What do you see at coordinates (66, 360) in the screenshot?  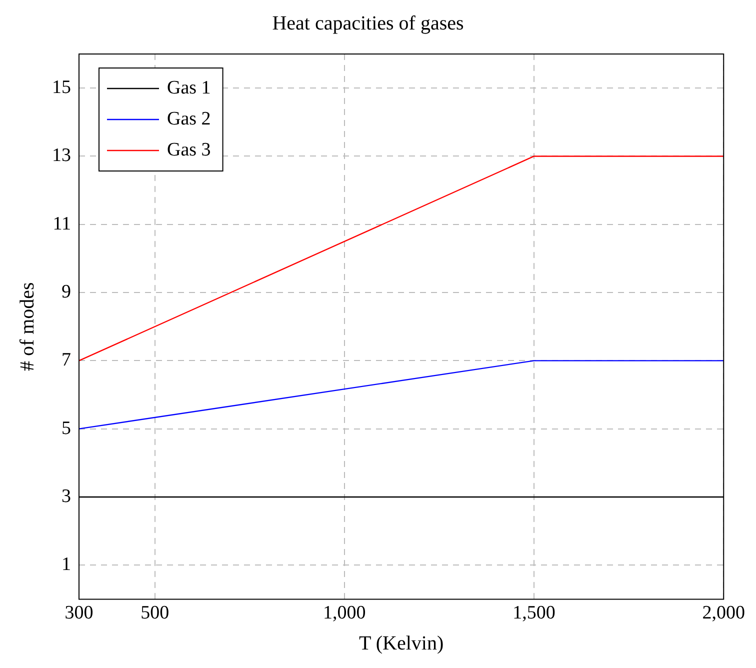 I see `y-tick-label: 7` at bounding box center [66, 360].